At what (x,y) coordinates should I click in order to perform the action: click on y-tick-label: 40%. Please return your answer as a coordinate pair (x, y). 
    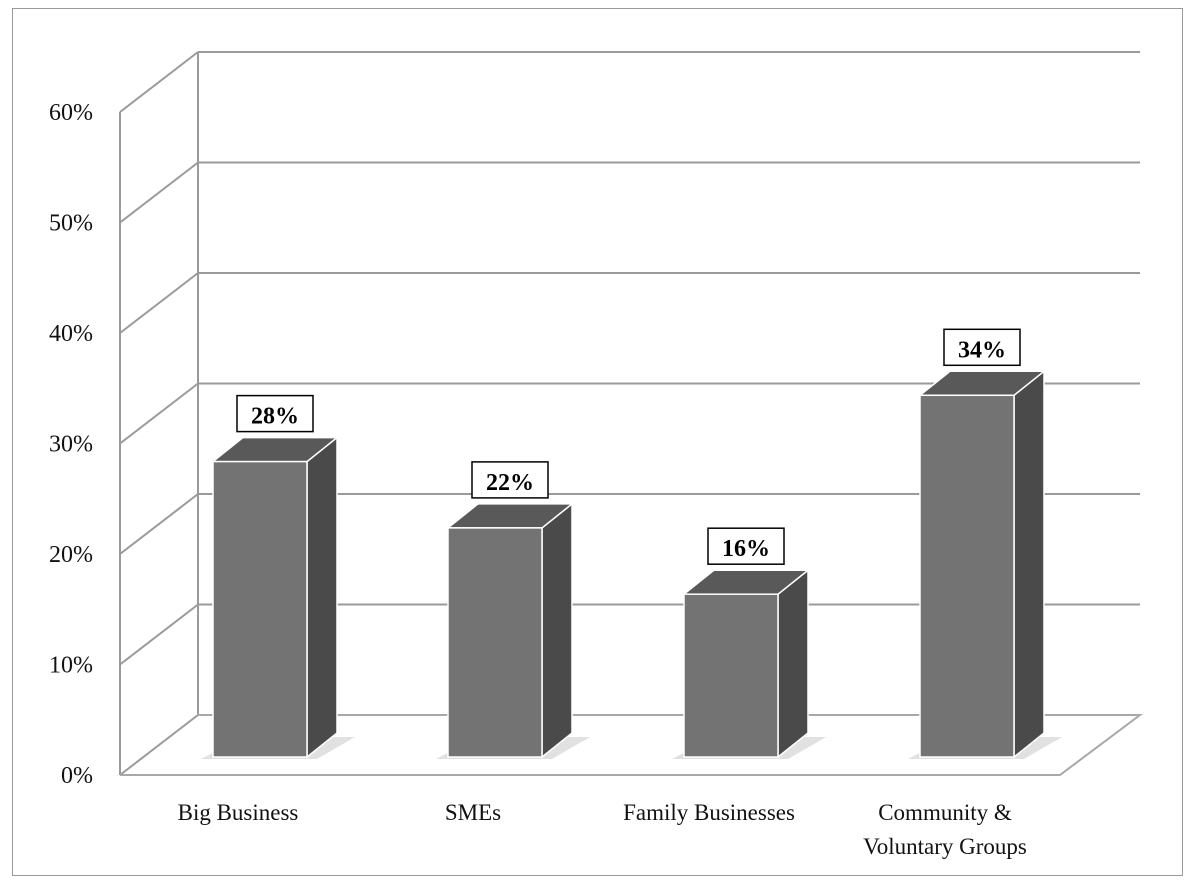
    Looking at the image, I should click on (71, 334).